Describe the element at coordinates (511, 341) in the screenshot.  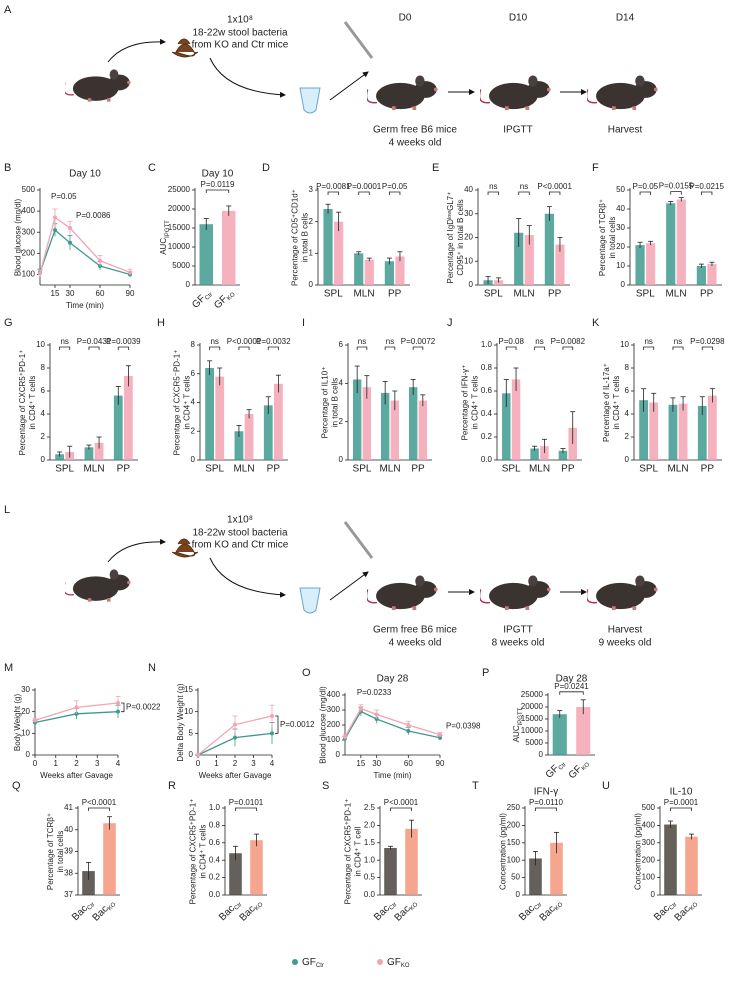
I see `p-value: P=0.08` at that location.